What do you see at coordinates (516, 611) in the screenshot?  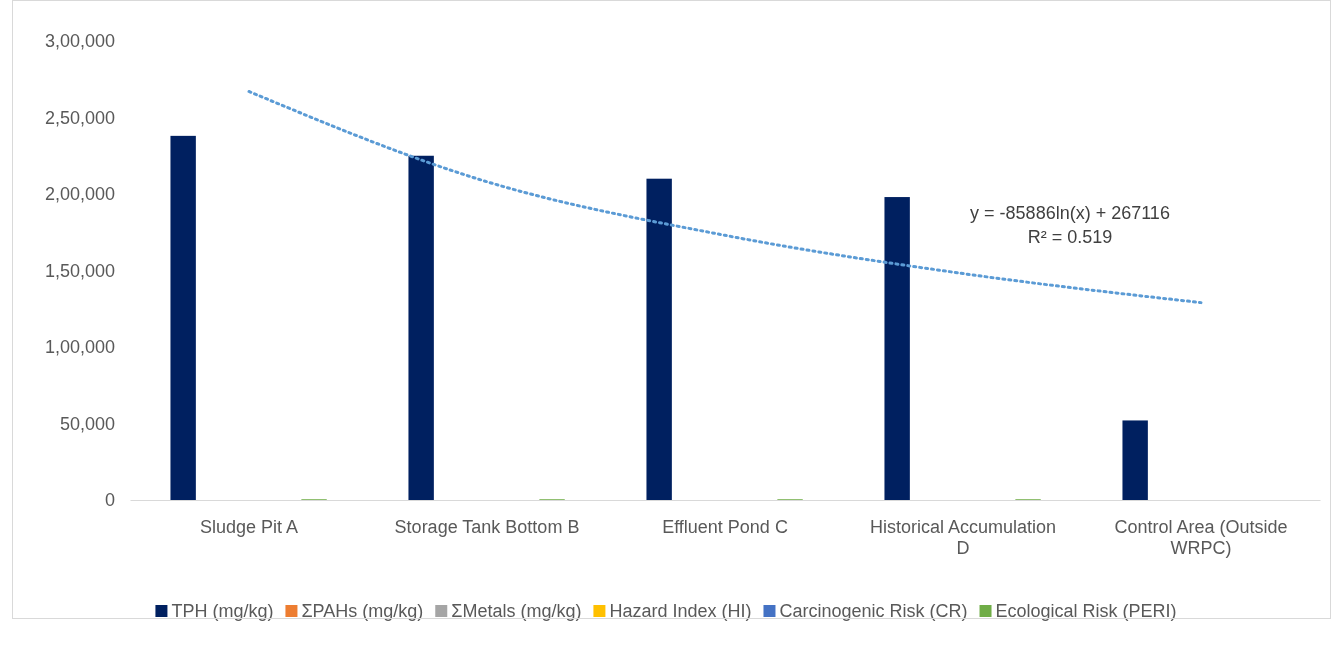 I see `legend-label: ΣMetals (mg/kg)` at bounding box center [516, 611].